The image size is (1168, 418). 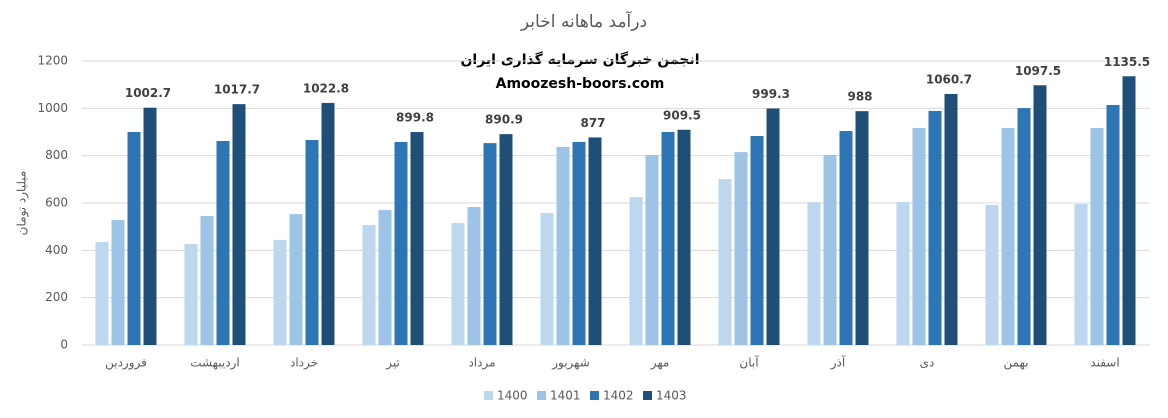 I want to click on data-label: 1002.7, so click(x=148, y=93).